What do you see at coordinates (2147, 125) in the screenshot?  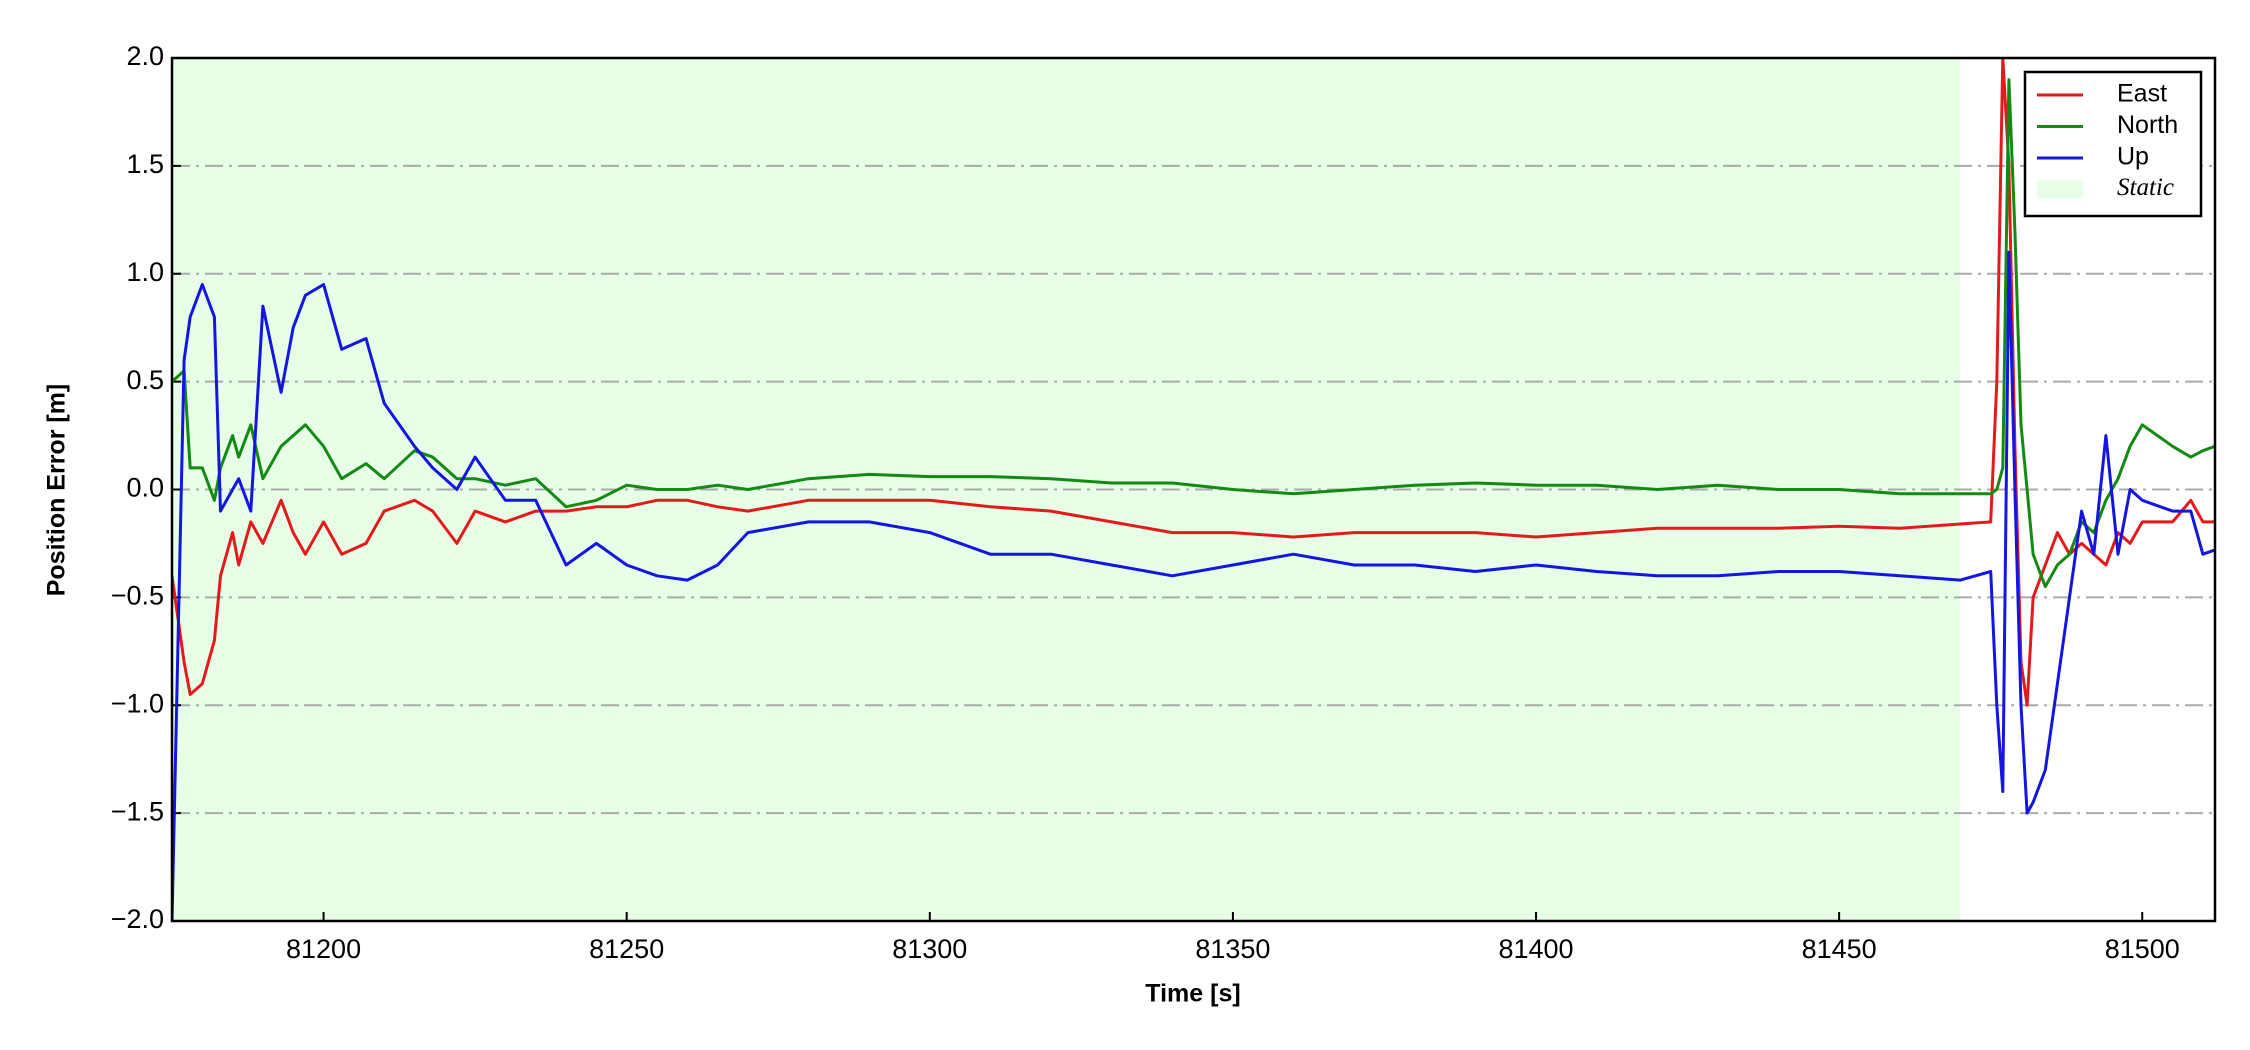 I see `legend-label: North` at bounding box center [2147, 125].